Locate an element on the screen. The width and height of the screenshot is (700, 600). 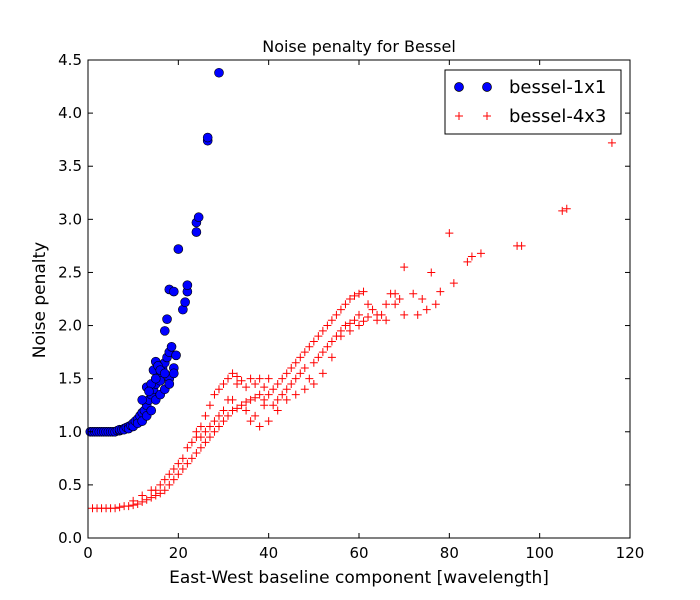
legend: bessel-1x1 bessel-4x3 is located at coordinates (533, 102).